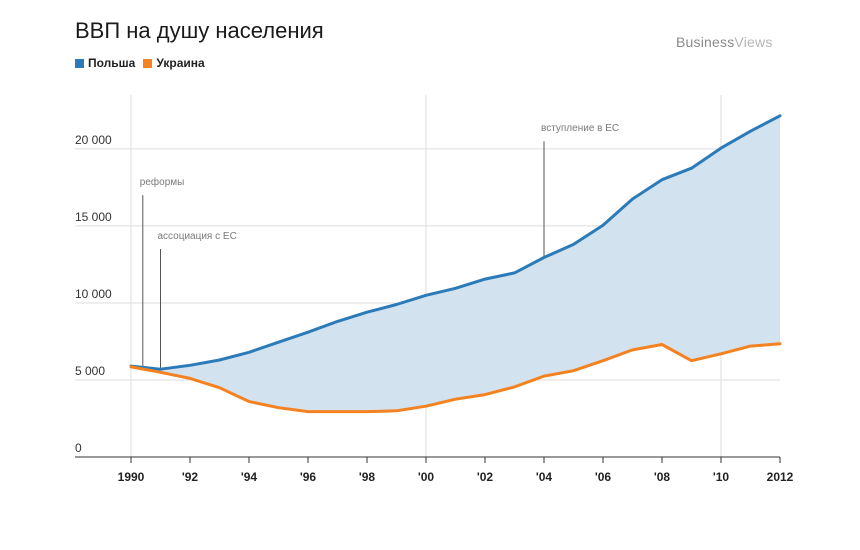  Describe the element at coordinates (199, 30) in the screenshot. I see `chart-title: ВВП на душу населения` at that location.